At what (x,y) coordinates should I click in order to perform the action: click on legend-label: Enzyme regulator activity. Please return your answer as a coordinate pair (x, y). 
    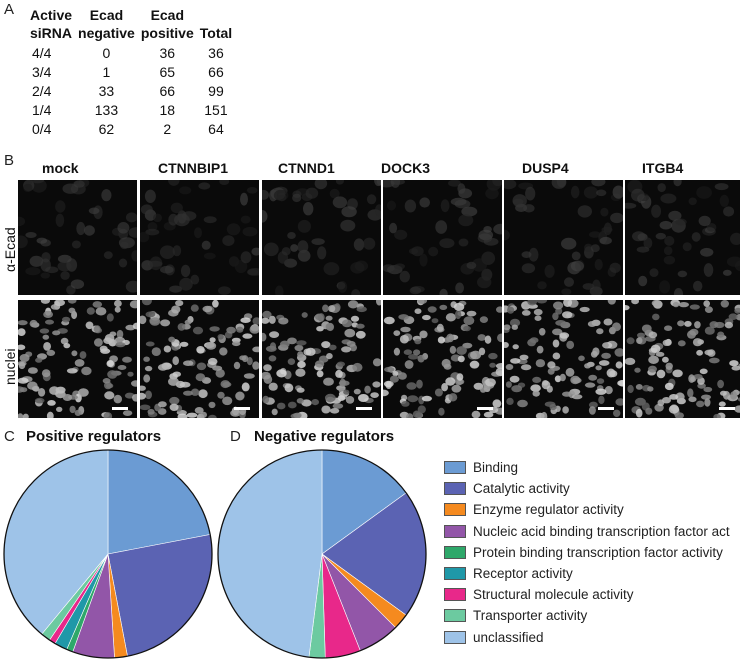
    Looking at the image, I should click on (548, 510).